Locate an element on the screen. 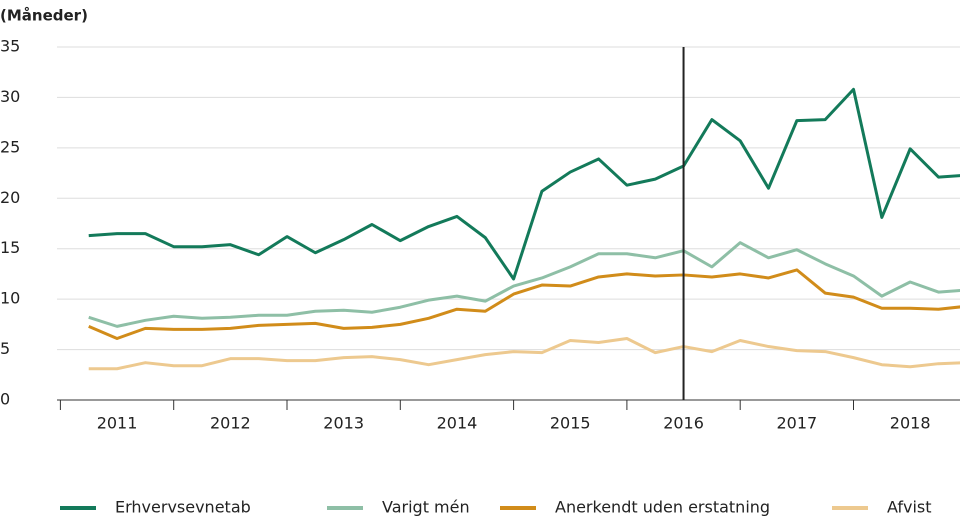 The image size is (960, 519). y-tick-label: 25 is located at coordinates (10, 146).